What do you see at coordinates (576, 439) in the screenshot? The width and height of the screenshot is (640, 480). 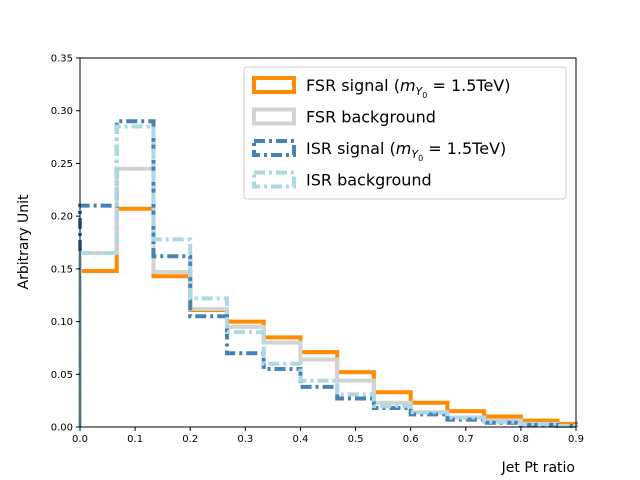 I see `x-tick-label: 0.9` at bounding box center [576, 439].